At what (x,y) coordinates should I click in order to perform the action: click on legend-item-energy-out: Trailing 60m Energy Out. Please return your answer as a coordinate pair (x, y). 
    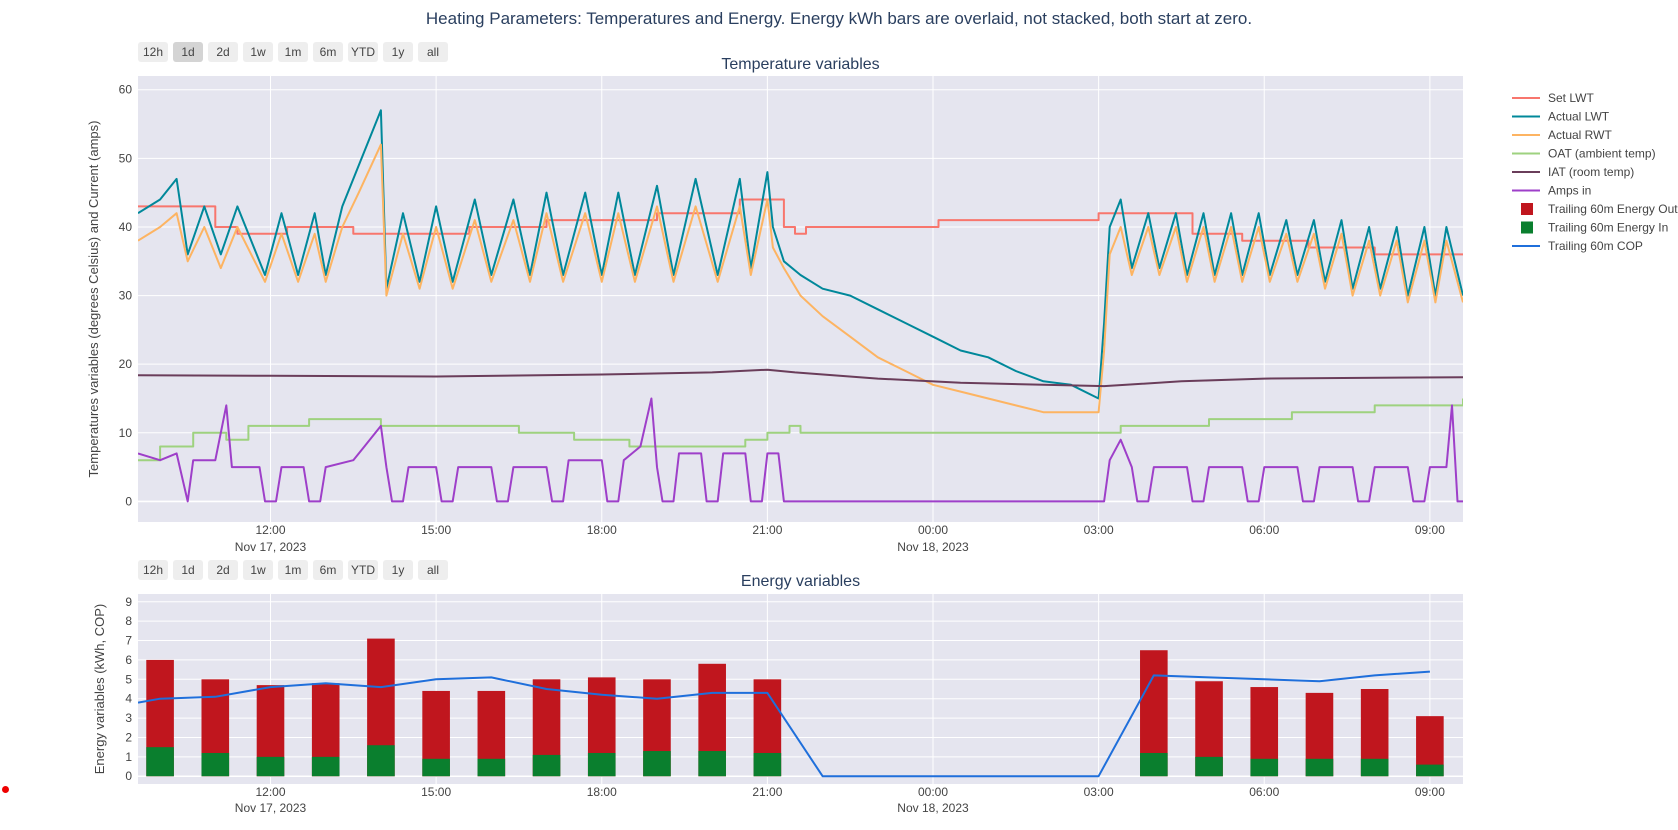
    Looking at the image, I should click on (1599, 209).